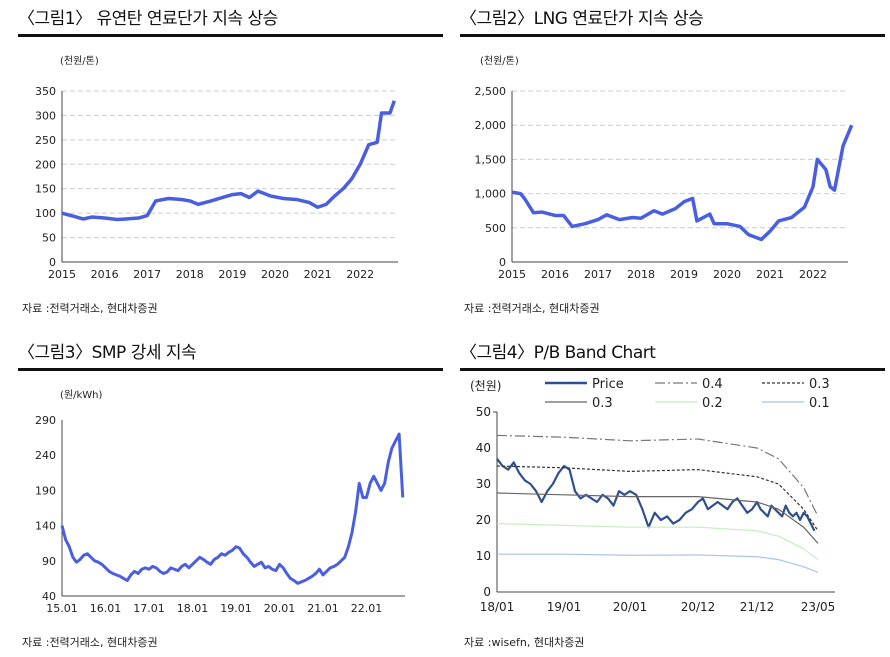 The height and width of the screenshot is (657, 890). What do you see at coordinates (236, 608) in the screenshot?
I see `x-tick-label: 19.01` at bounding box center [236, 608].